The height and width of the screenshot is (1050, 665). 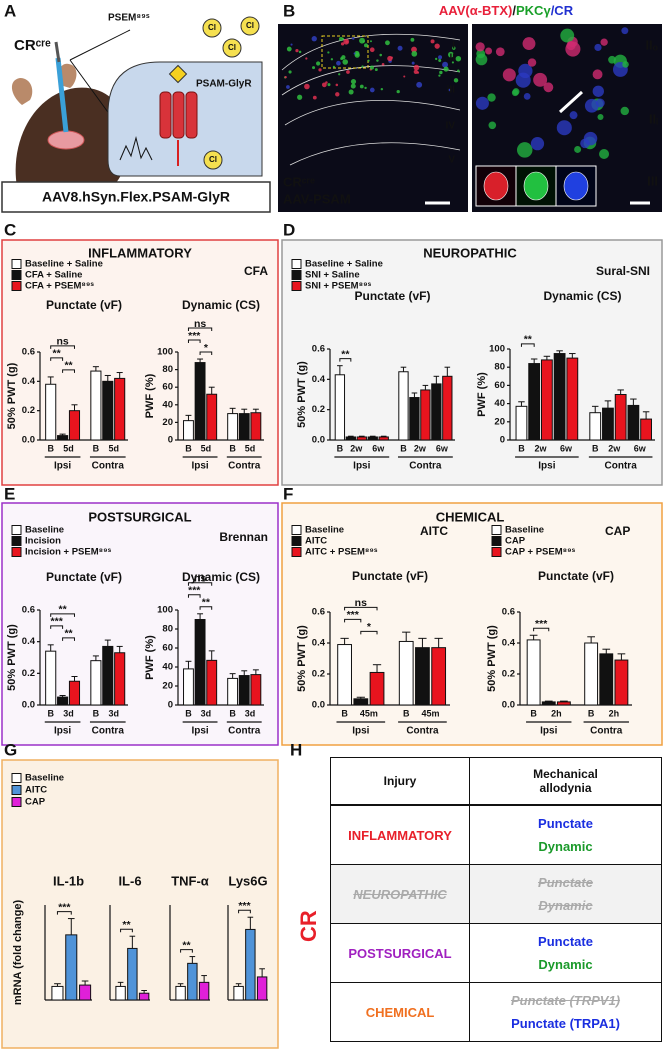 What do you see at coordinates (224, 84) in the screenshot?
I see `receptor-label: PSAM-GlyR` at bounding box center [224, 84].